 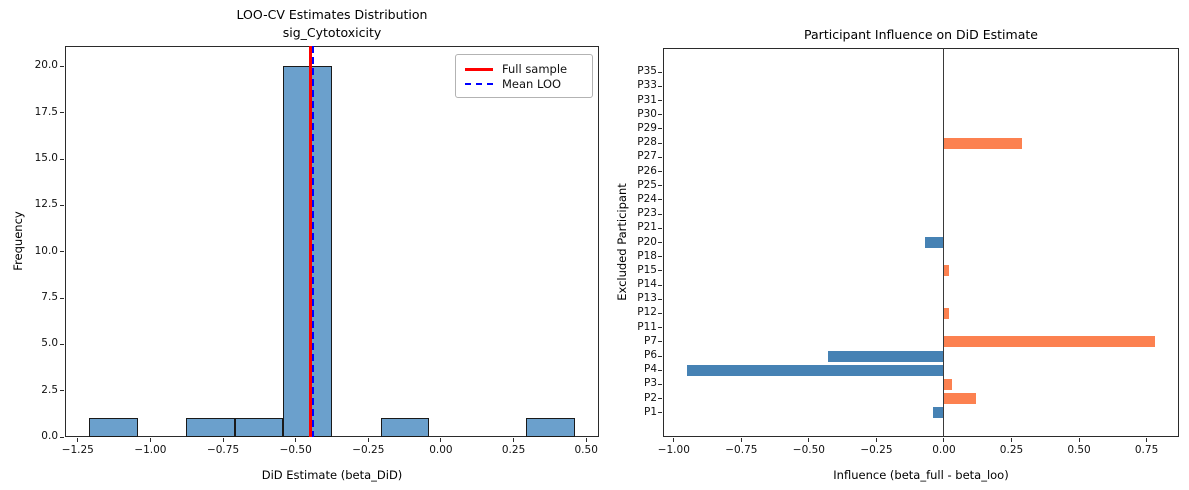 I want to click on influence-bar-P2, so click(x=960, y=399).